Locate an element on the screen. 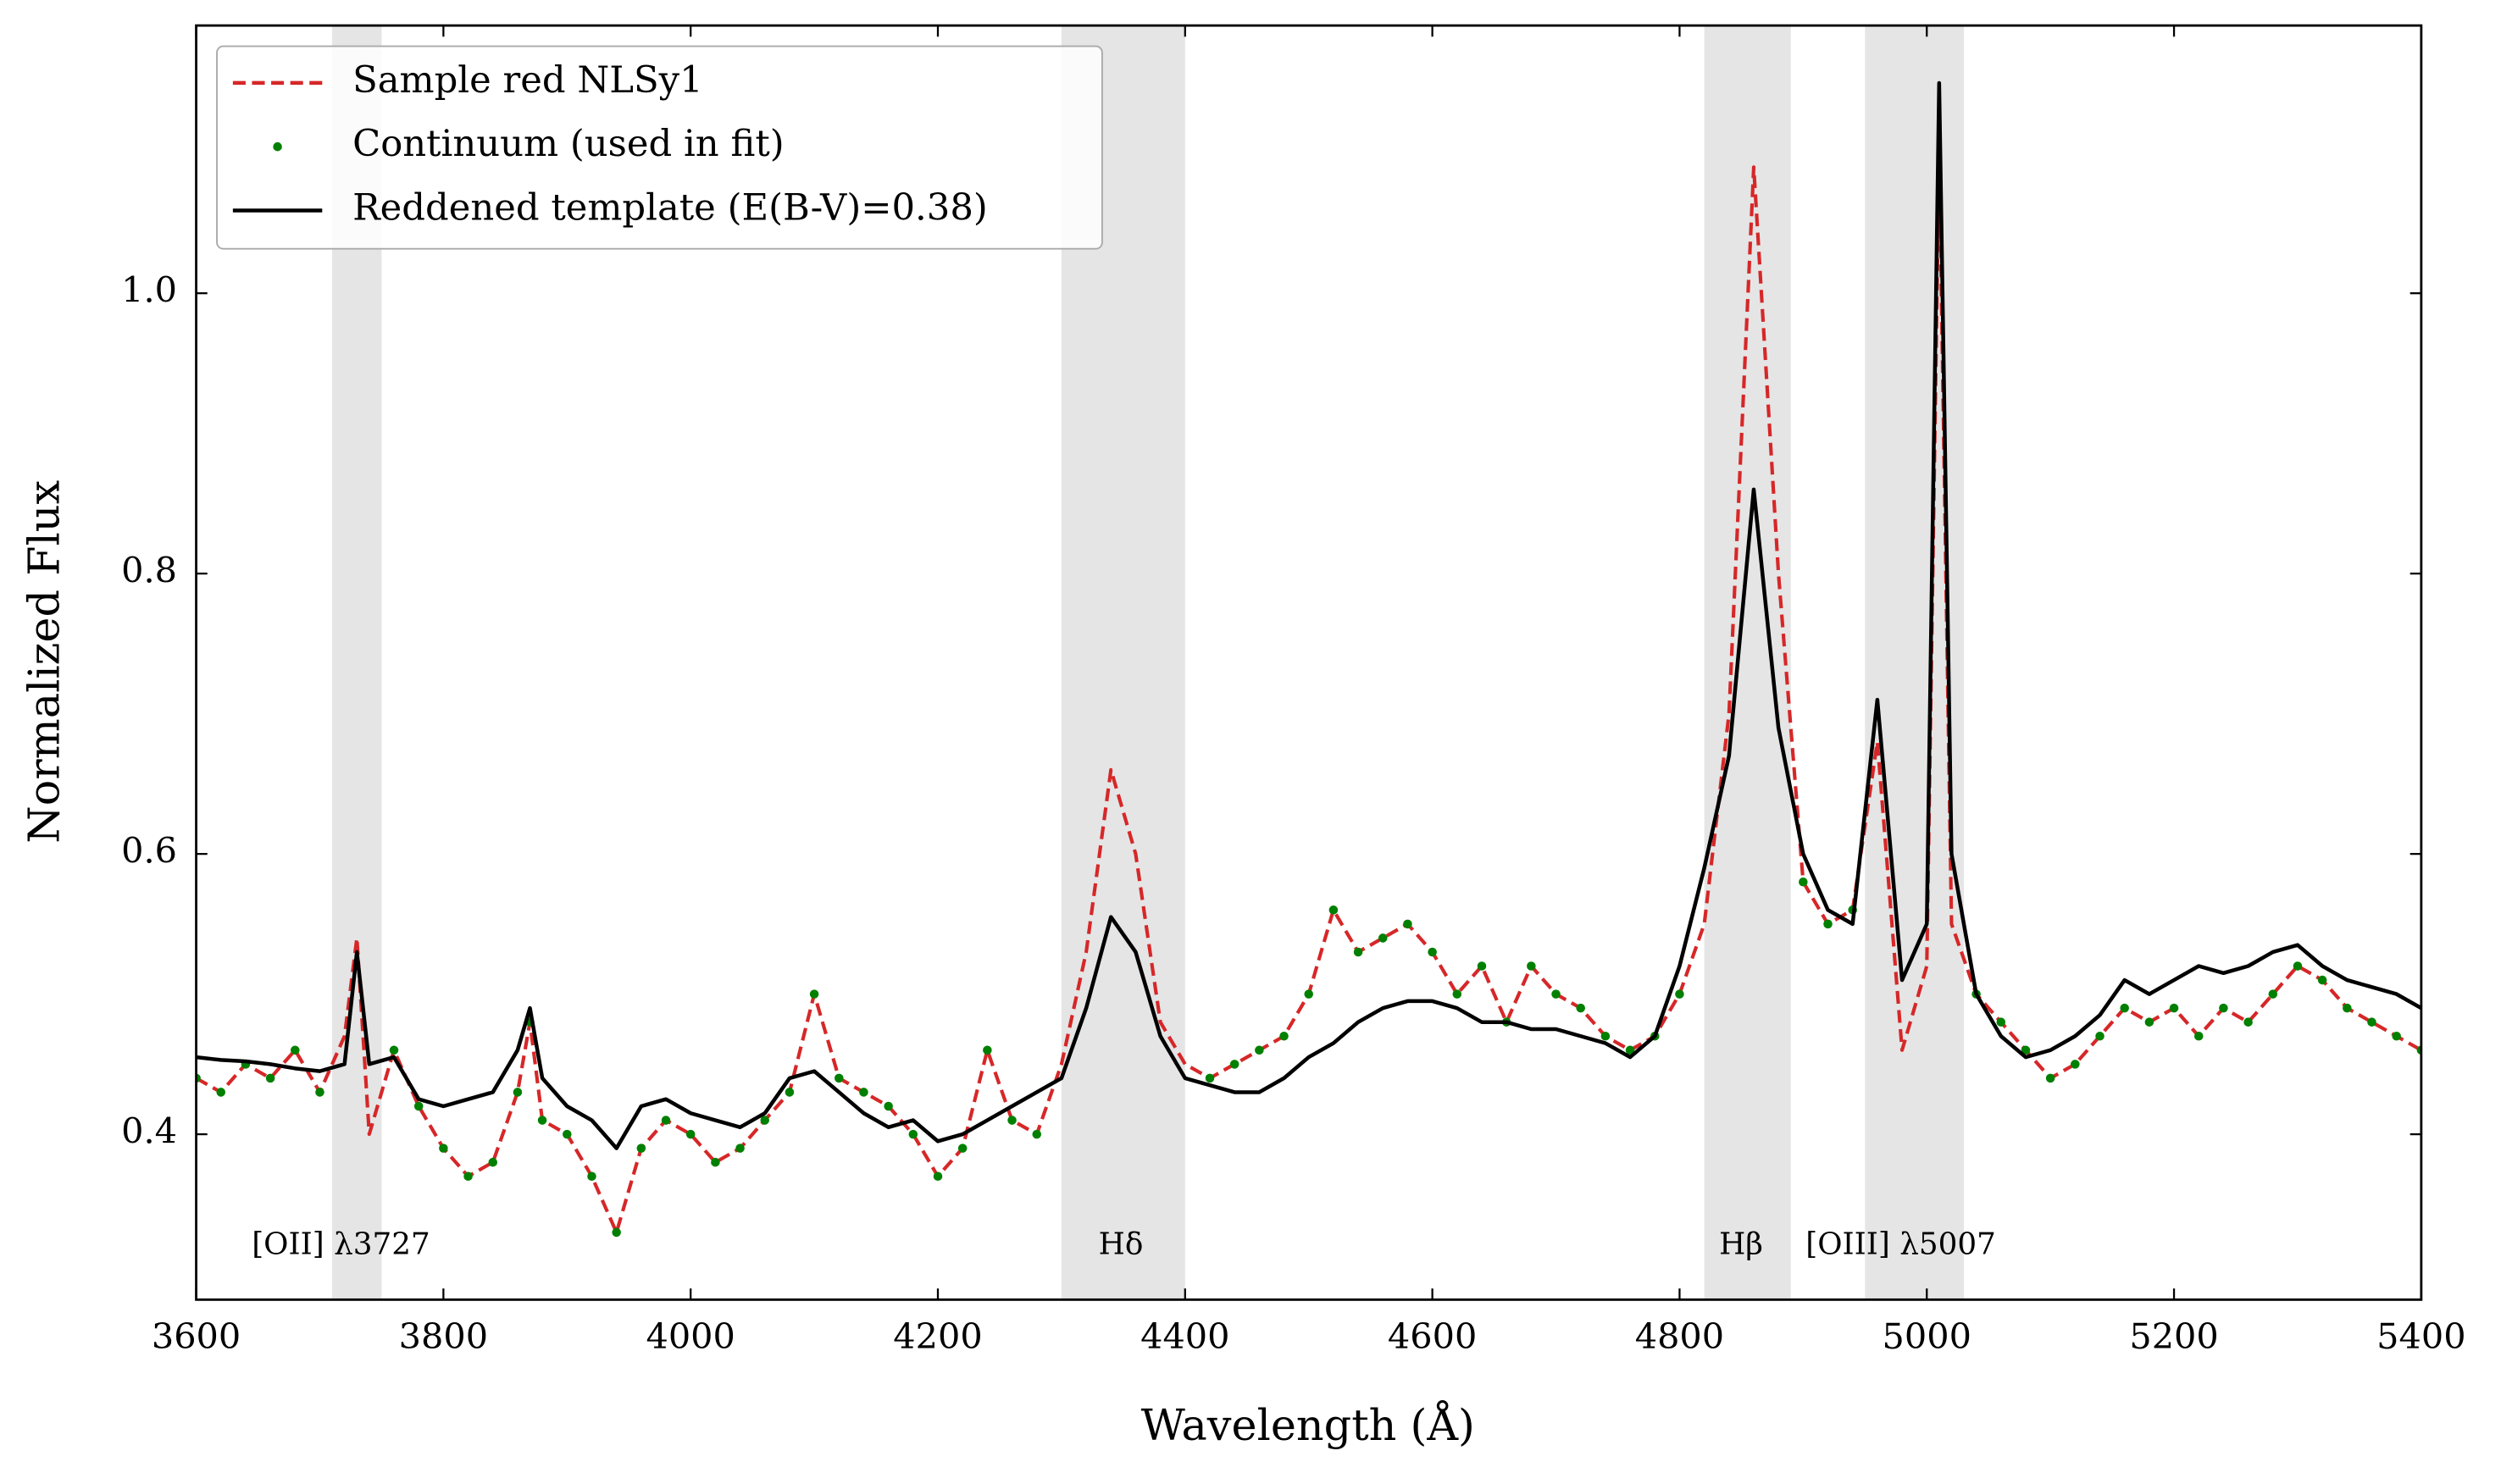  annotation: Hβ is located at coordinates (1741, 1244).